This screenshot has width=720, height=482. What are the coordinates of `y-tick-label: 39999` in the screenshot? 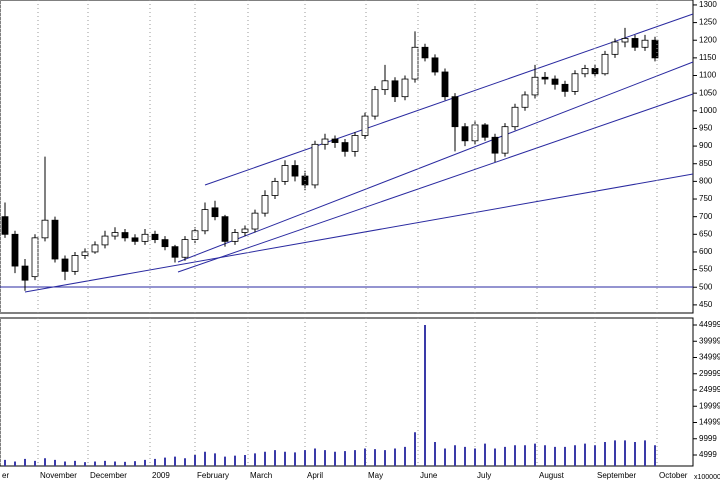 It's located at (709, 340).